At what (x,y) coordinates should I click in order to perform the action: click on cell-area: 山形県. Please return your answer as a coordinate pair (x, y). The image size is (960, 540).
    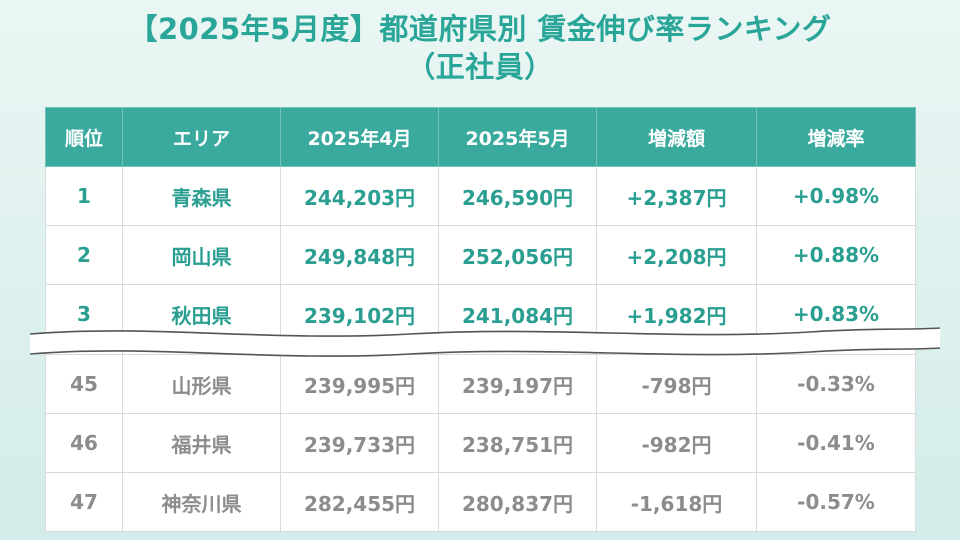
    Looking at the image, I should click on (201, 384).